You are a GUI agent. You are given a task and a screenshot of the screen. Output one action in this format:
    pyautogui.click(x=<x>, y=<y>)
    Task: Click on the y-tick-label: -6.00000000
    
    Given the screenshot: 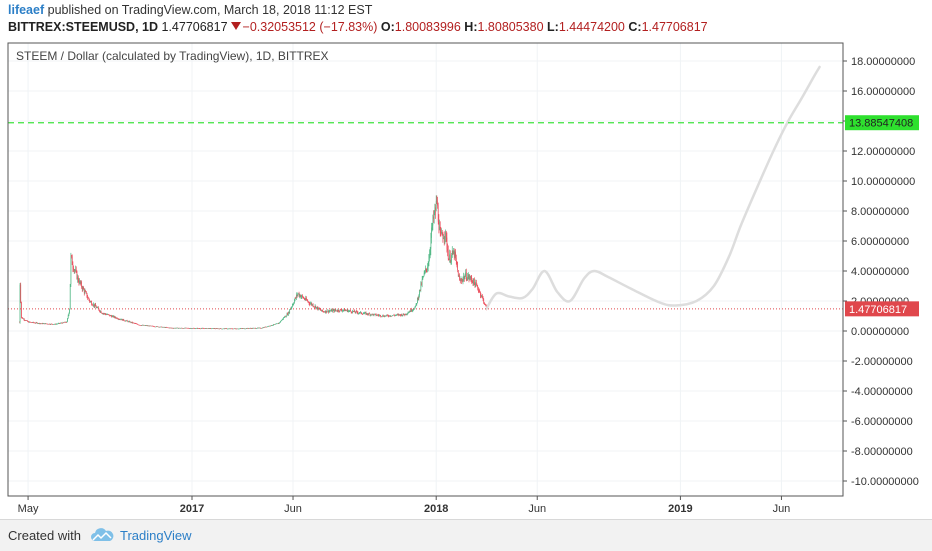 What is the action you would take?
    pyautogui.click(x=882, y=422)
    